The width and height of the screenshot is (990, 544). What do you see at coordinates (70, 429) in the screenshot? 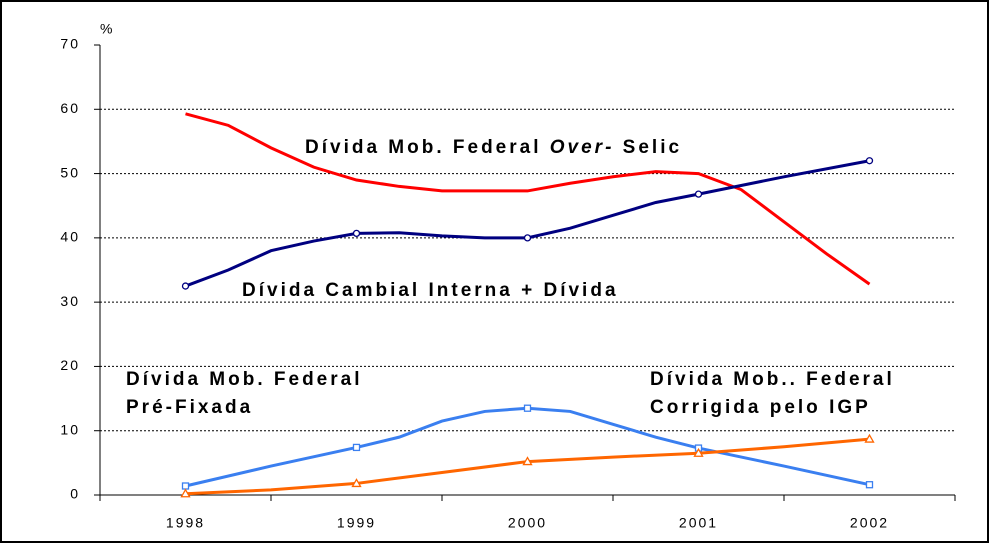
I see `y-tick-label: 10` at bounding box center [70, 429].